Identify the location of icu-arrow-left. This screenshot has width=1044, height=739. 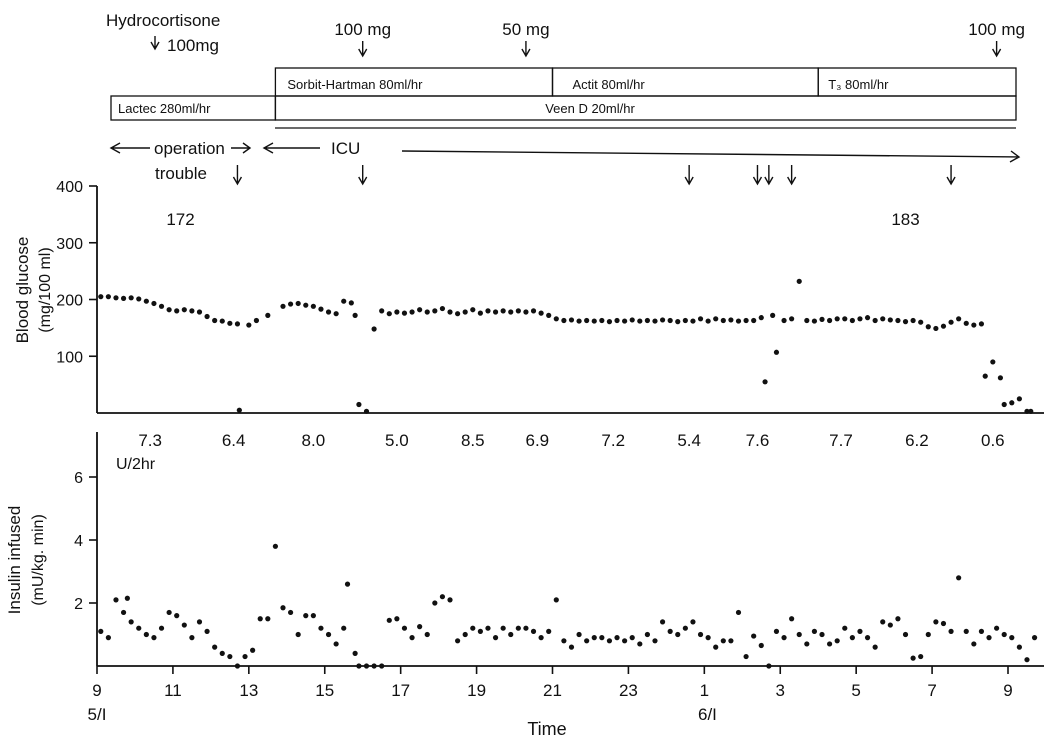
(291, 148).